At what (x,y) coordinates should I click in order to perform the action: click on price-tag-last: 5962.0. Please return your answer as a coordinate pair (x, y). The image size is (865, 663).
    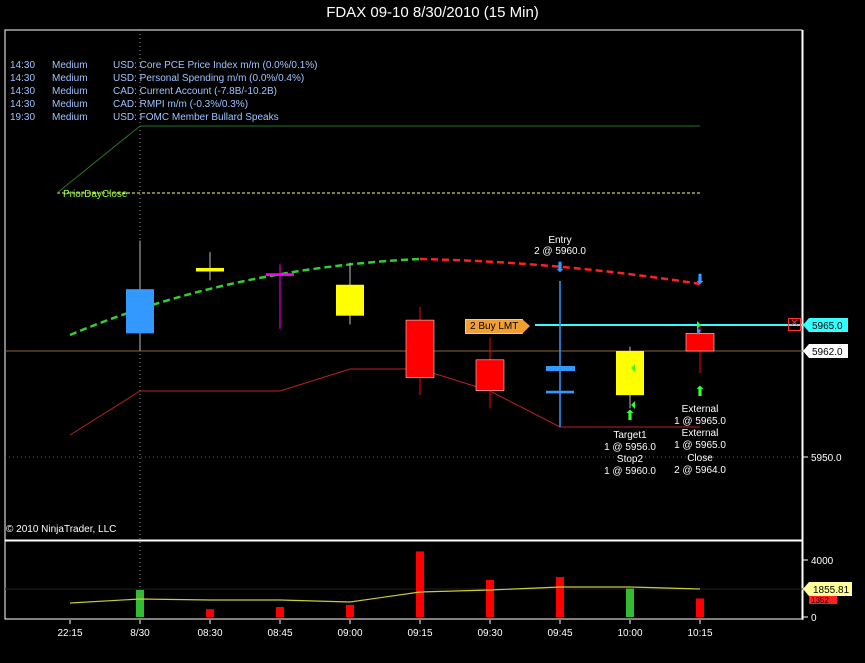
    Looking at the image, I should click on (827, 352).